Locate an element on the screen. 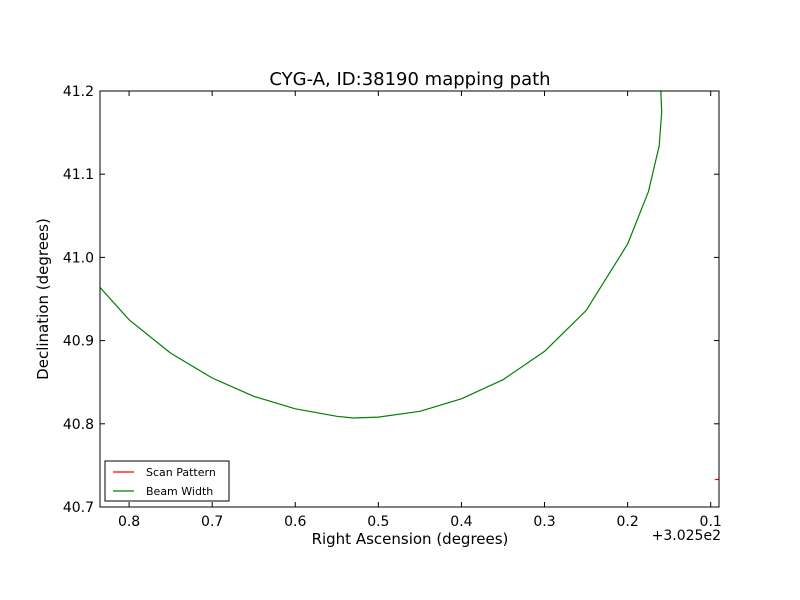 This screenshot has height=600, width=800. x-tick-label: 0.6 is located at coordinates (295, 522).